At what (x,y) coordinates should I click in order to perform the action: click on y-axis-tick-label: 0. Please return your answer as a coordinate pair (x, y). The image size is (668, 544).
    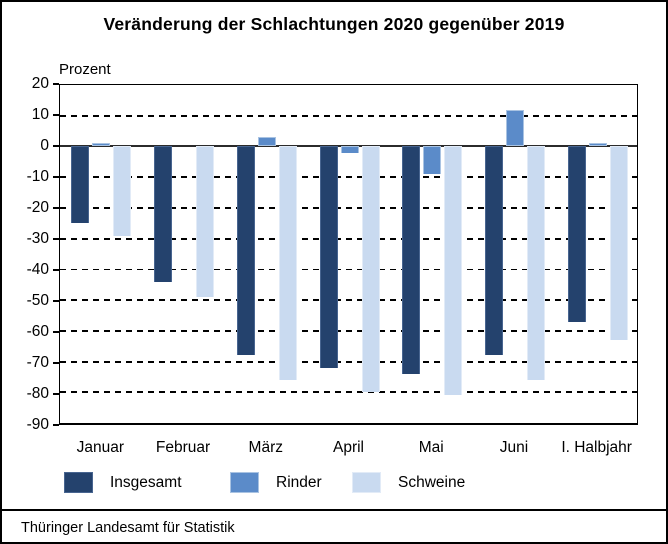
    Looking at the image, I should click on (44, 145).